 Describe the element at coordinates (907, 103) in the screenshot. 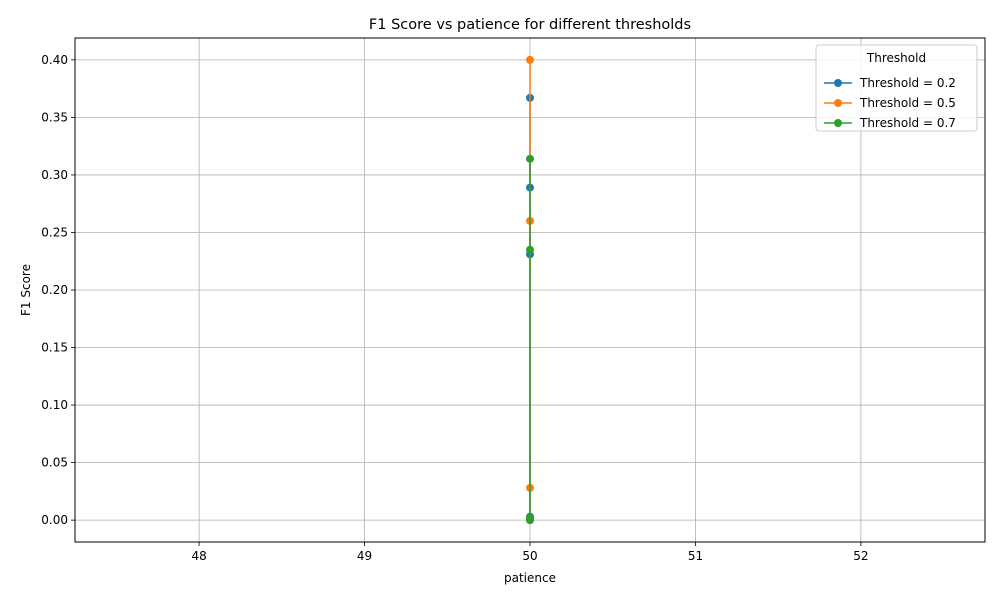

I see `legend-label: Threshold = 0.5` at that location.